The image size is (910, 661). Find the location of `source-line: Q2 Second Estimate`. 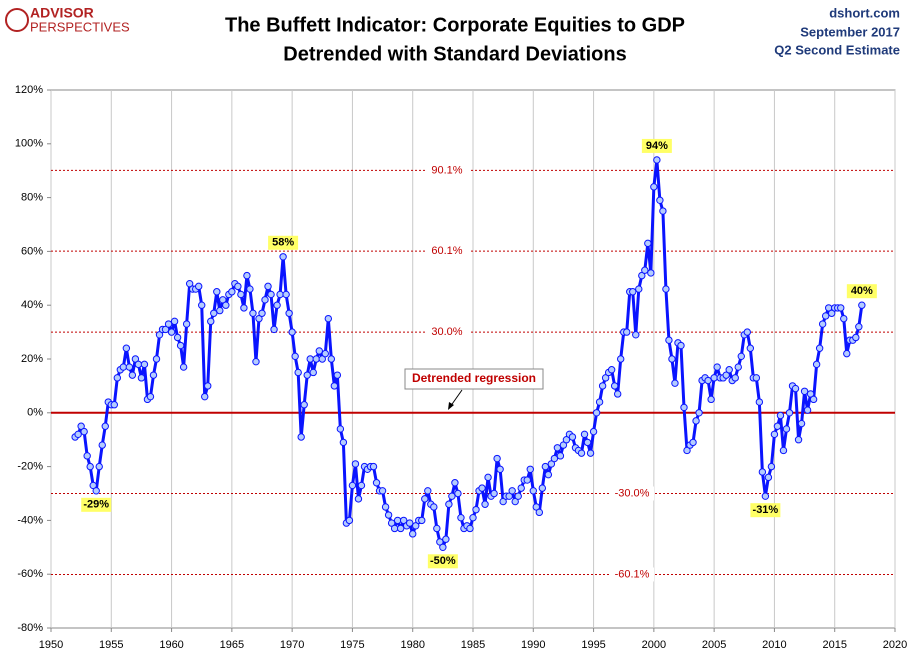

source-line: Q2 Second Estimate is located at coordinates (837, 49).